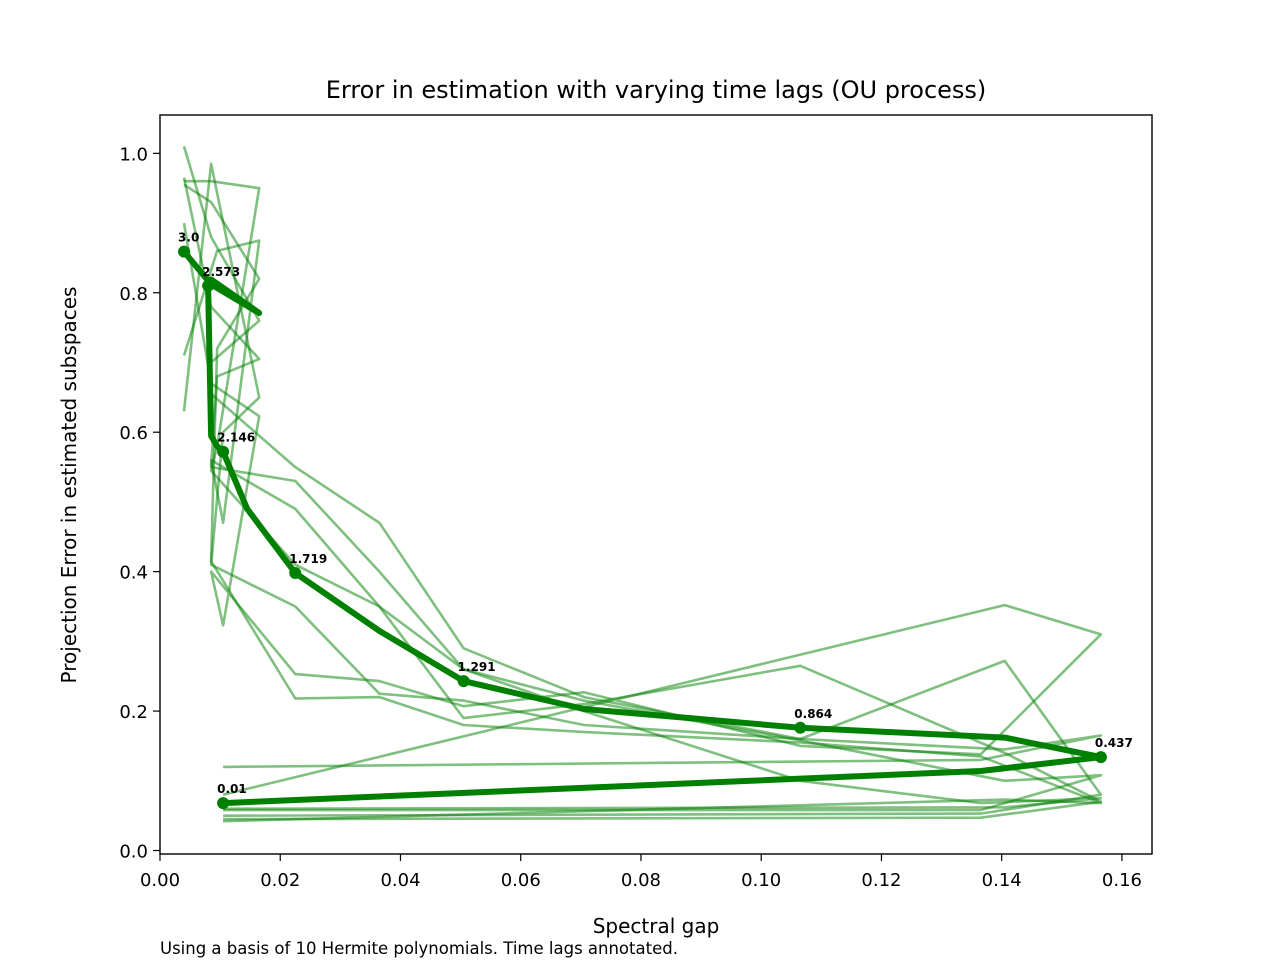 This screenshot has height=960, width=1280. What do you see at coordinates (641, 880) in the screenshot?
I see `x-tick-label: 0.08` at bounding box center [641, 880].